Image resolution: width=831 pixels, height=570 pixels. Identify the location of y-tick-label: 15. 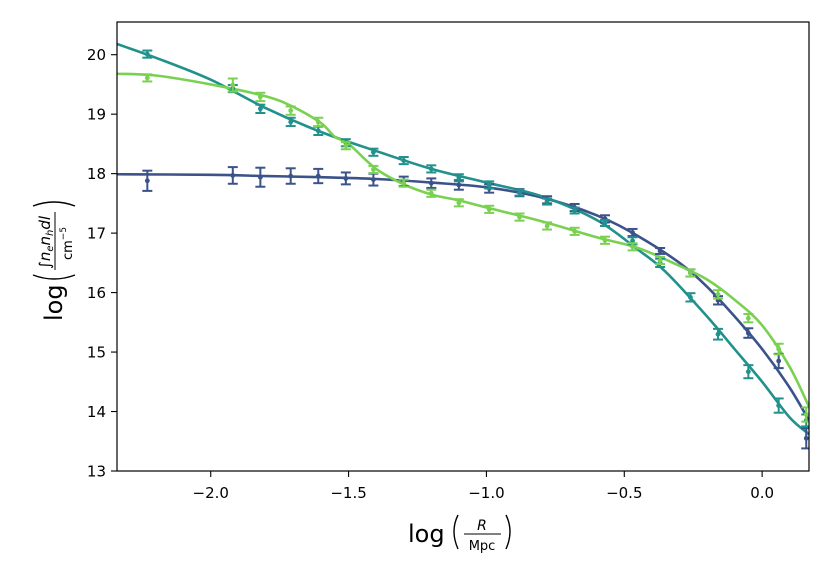
(96, 353).